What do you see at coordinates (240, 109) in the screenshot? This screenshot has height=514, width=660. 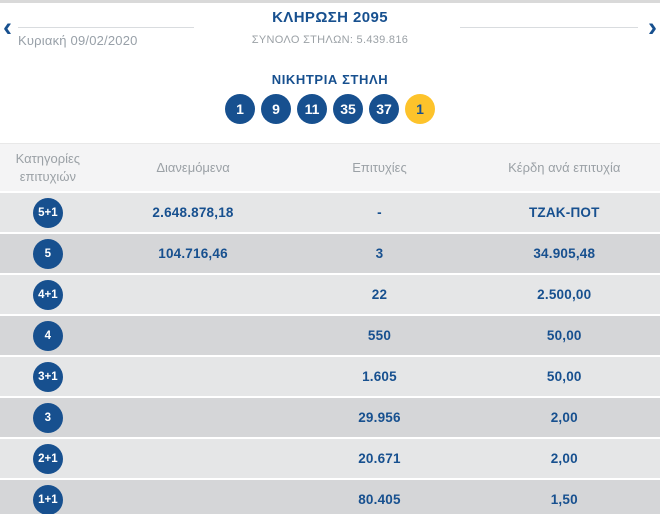 I see `winning-number-ball: 1` at bounding box center [240, 109].